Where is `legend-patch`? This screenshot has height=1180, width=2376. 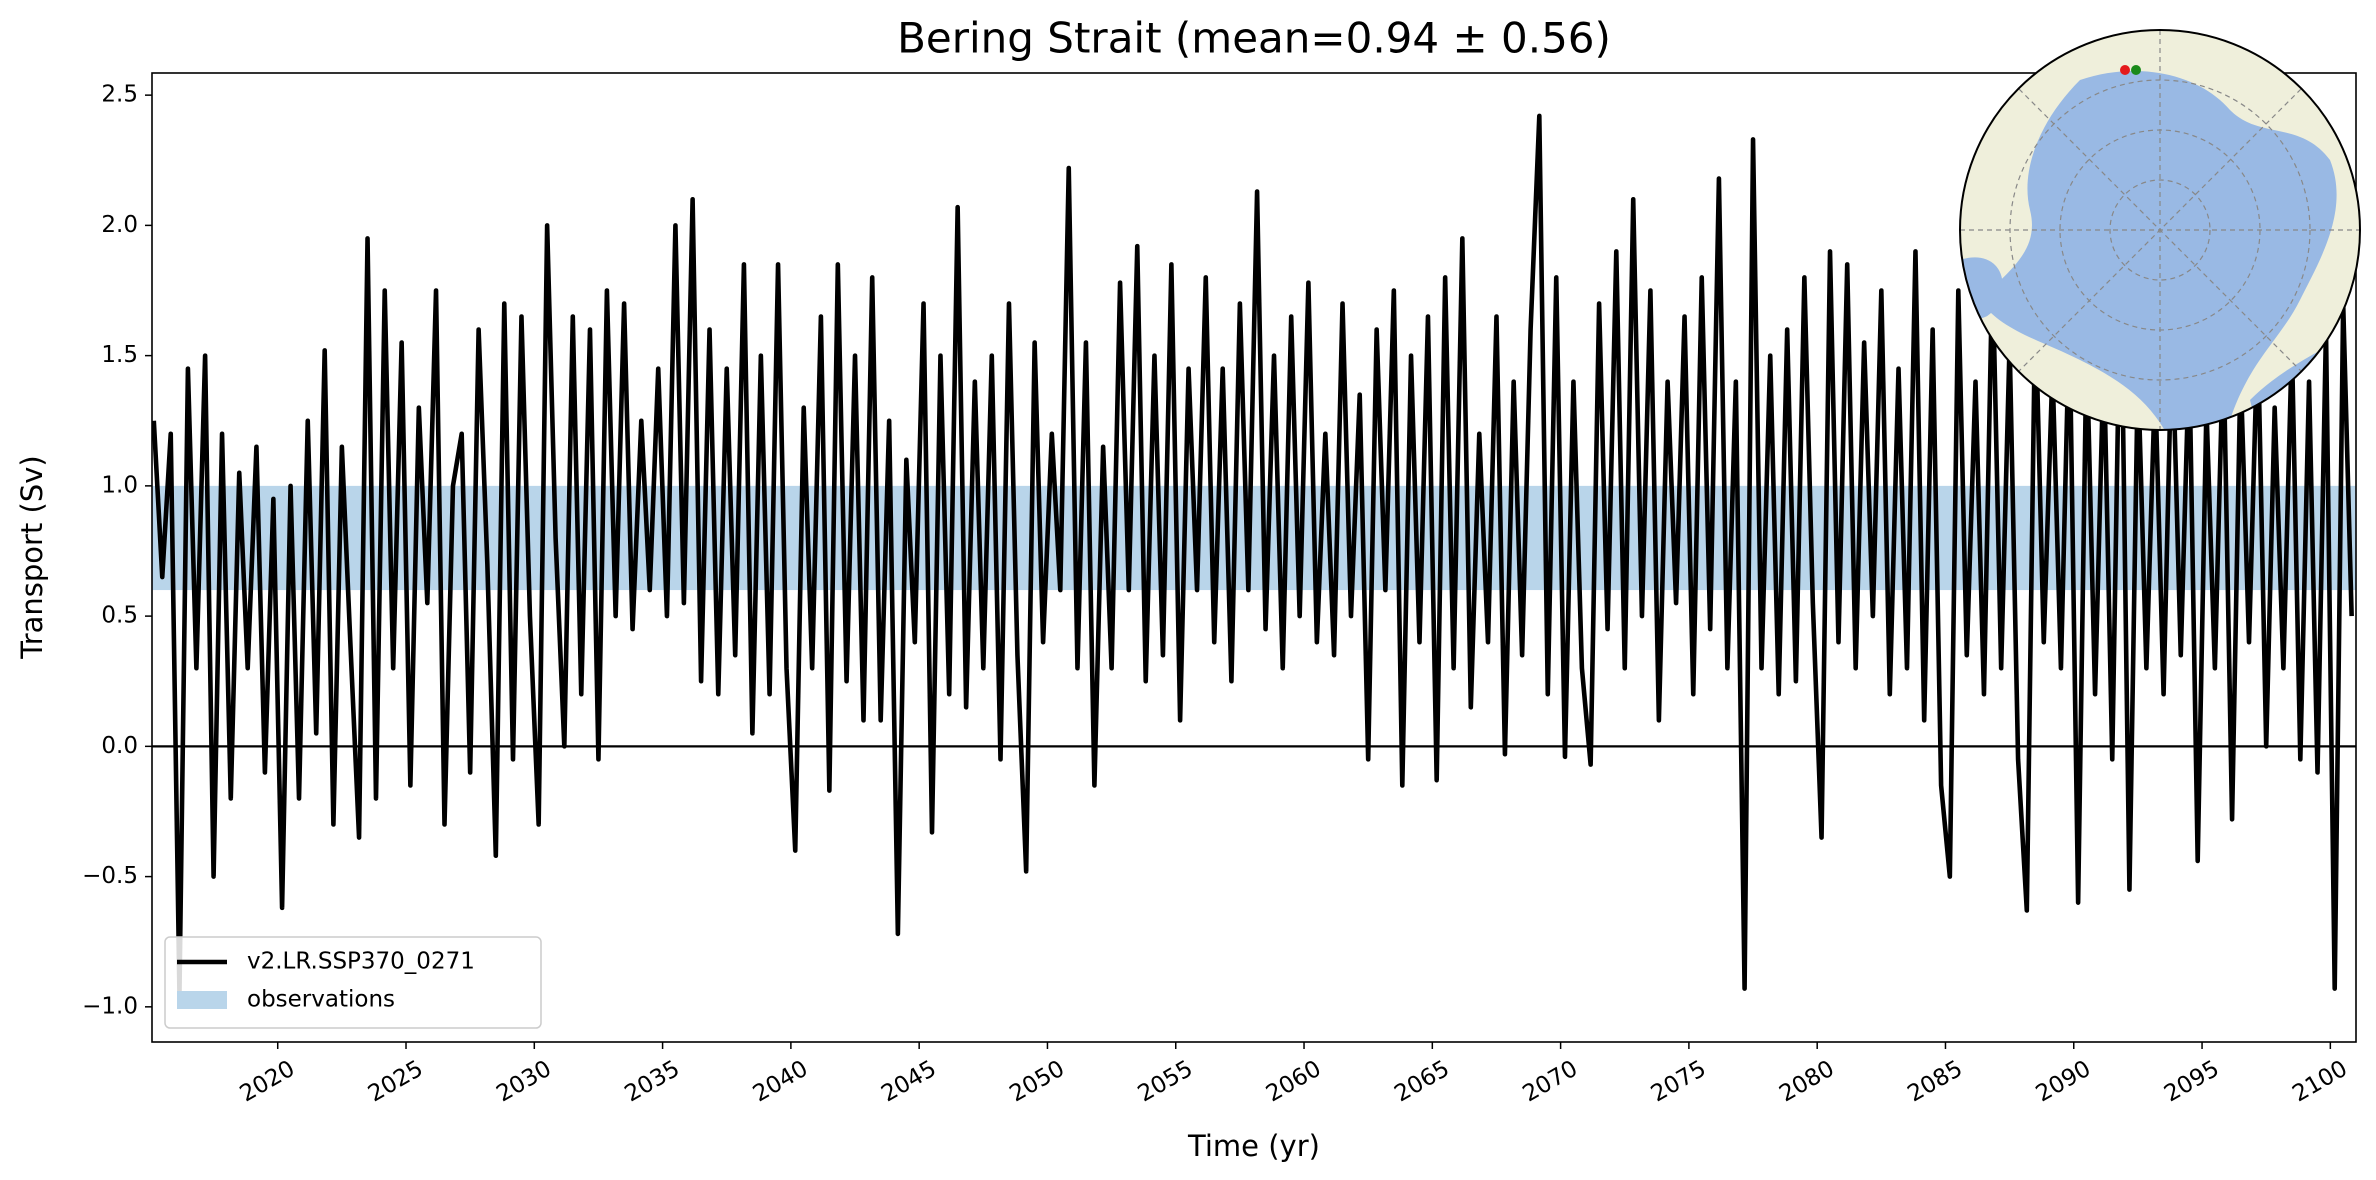
legend-patch is located at coordinates (202, 1000).